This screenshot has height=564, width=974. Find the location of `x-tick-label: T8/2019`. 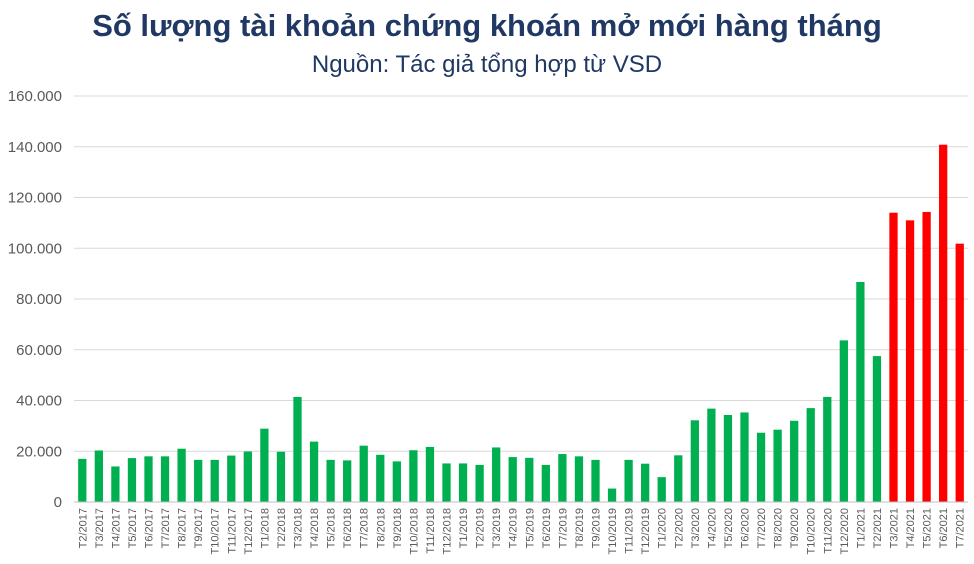

x-tick-label: T8/2019 is located at coordinates (580, 528).